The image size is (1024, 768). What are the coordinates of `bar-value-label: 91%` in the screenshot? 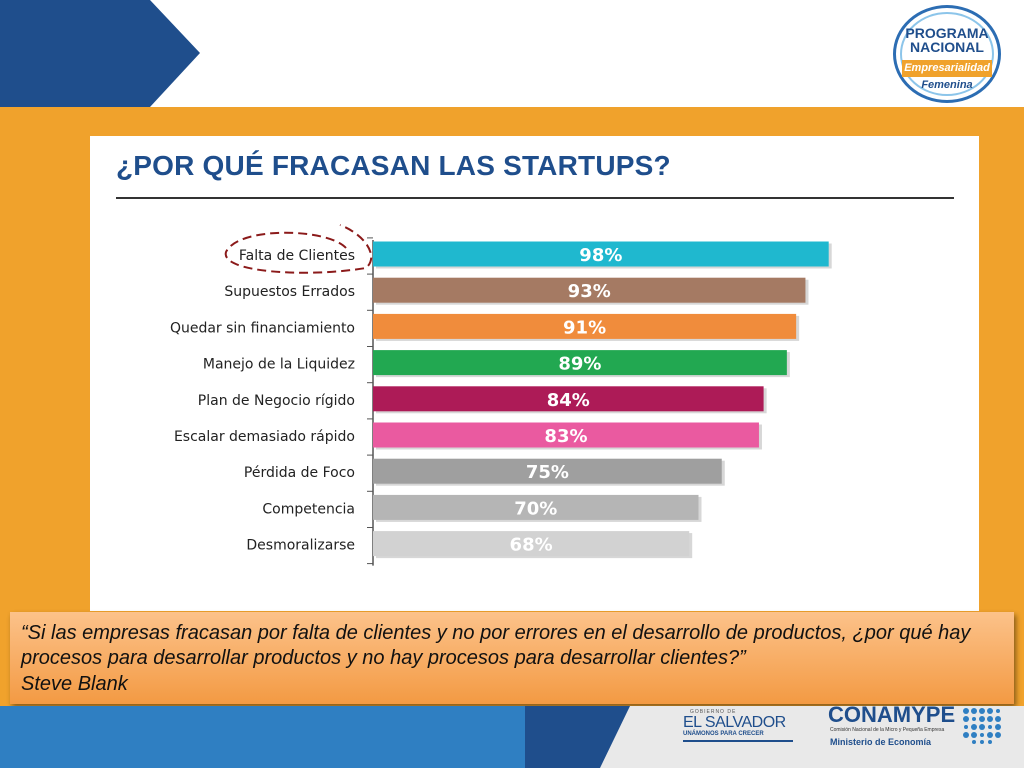 It's located at (584, 327).